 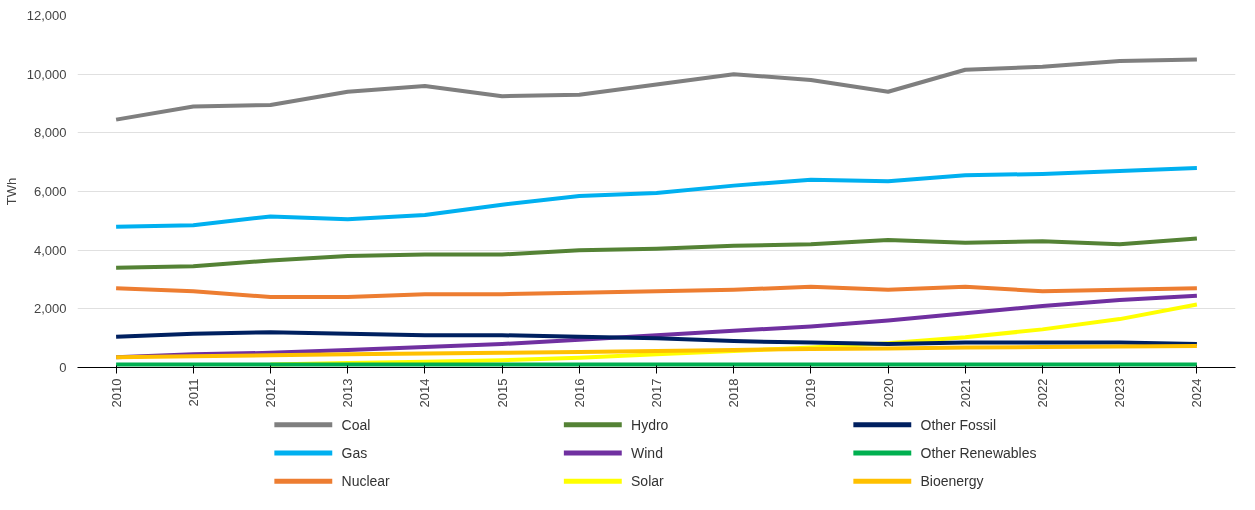 What do you see at coordinates (193, 392) in the screenshot?
I see `x-tick-label: 2011` at bounding box center [193, 392].